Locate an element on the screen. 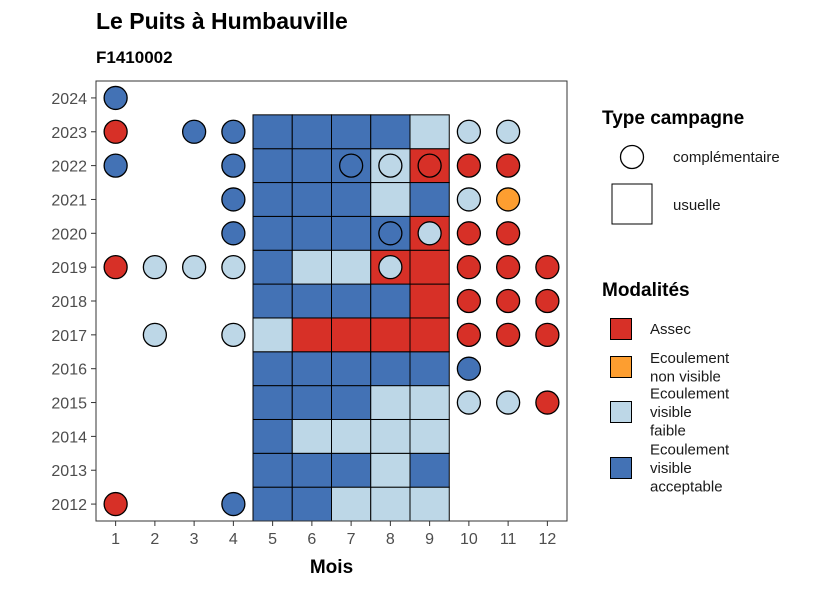  legend-modalites-label-V: Ecoulement visible acceptable is located at coordinates (690, 469).